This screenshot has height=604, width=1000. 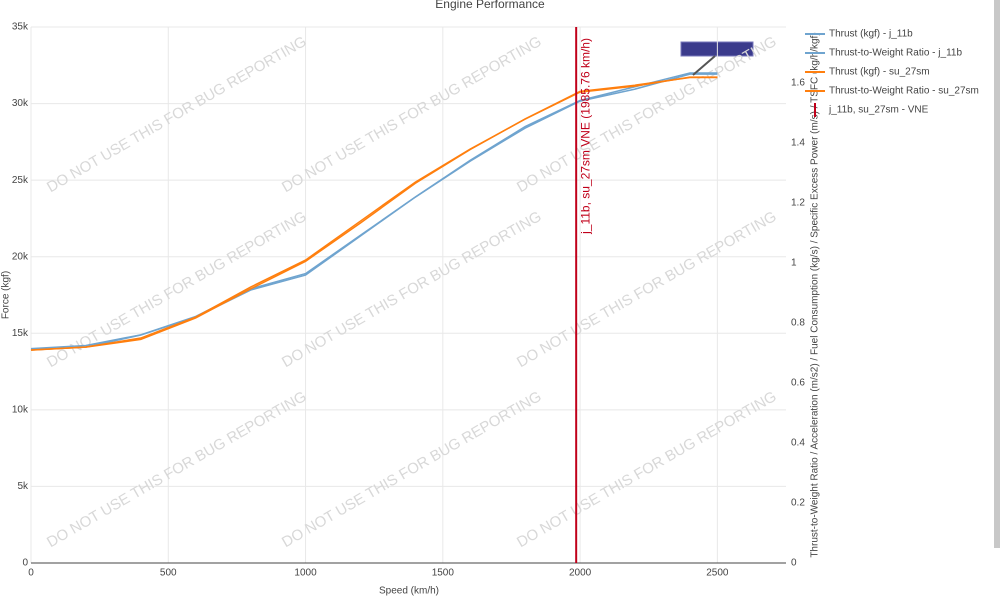 What do you see at coordinates (904, 91) in the screenshot?
I see `legend-label: Thrust-to-Weight Ratio - su_27sm` at bounding box center [904, 91].